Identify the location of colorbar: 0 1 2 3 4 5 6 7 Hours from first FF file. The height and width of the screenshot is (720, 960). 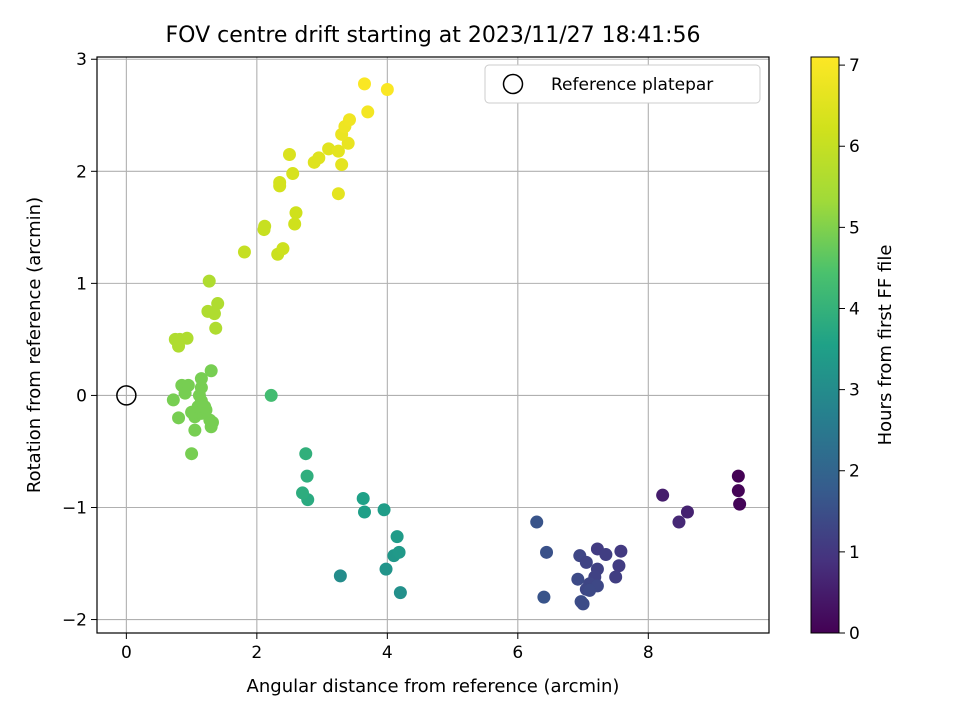
(853, 350).